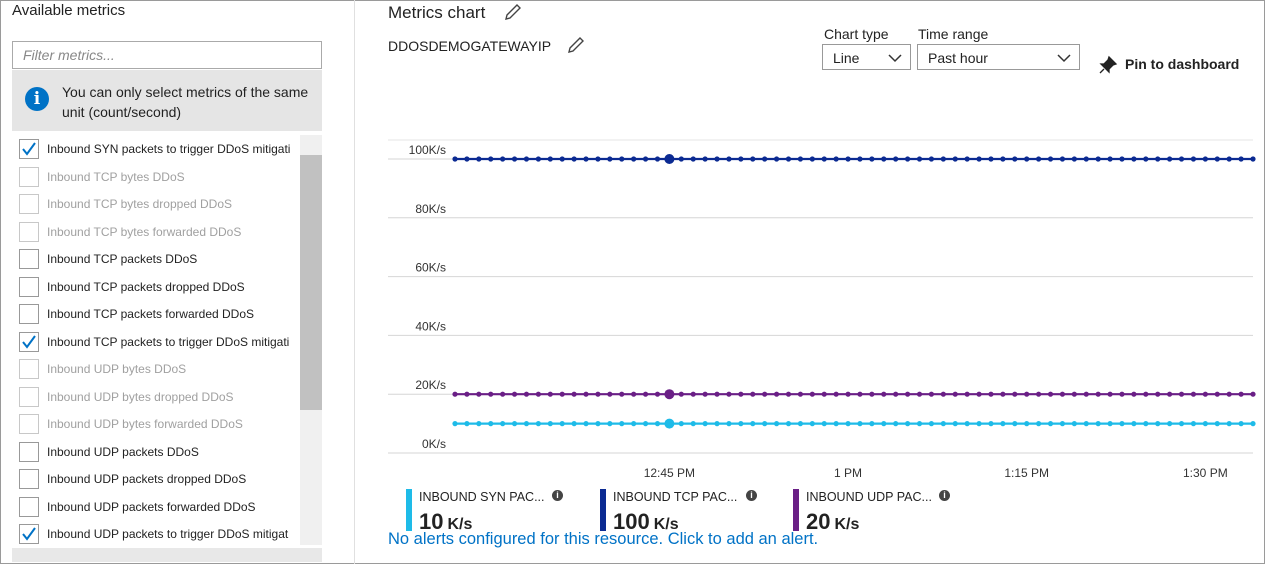 The image size is (1265, 564). Describe the element at coordinates (1108, 65) in the screenshot. I see `pin-icon` at that location.